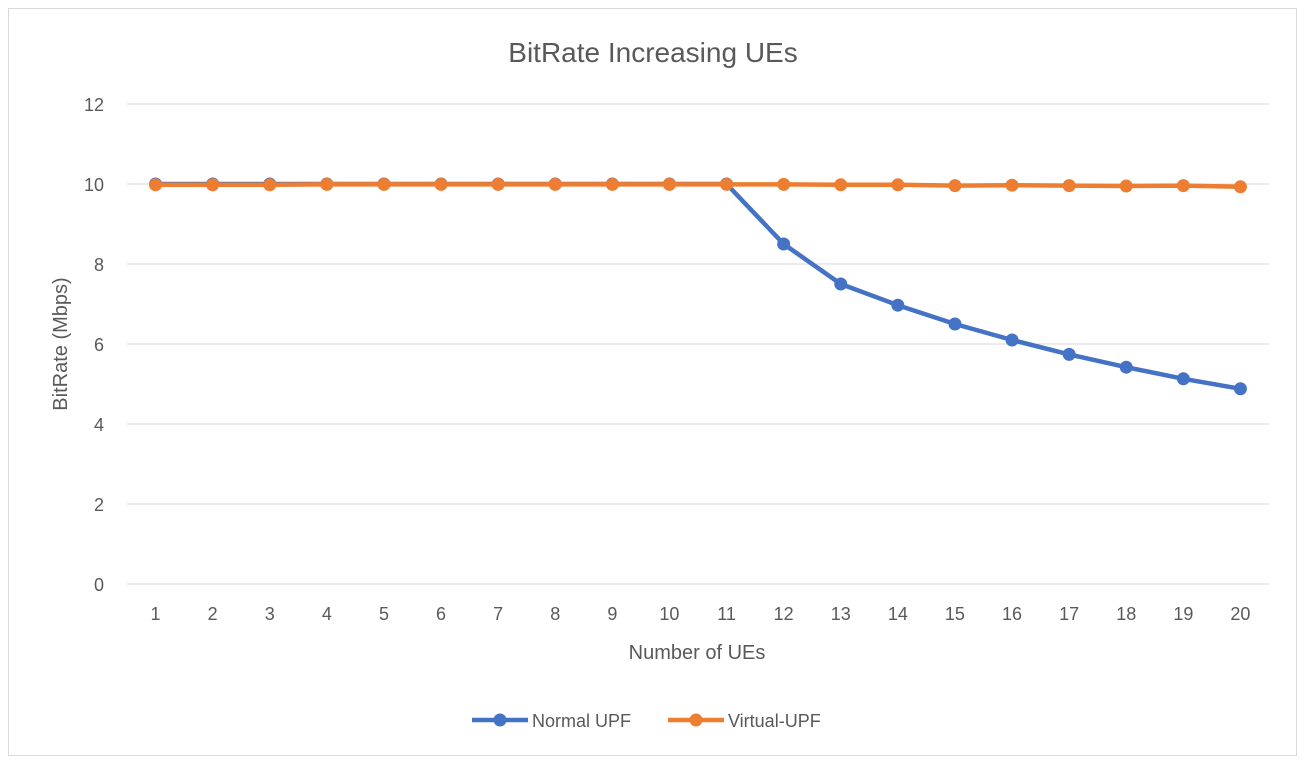  Describe the element at coordinates (156, 614) in the screenshot. I see `x-tick-label: 1` at that location.